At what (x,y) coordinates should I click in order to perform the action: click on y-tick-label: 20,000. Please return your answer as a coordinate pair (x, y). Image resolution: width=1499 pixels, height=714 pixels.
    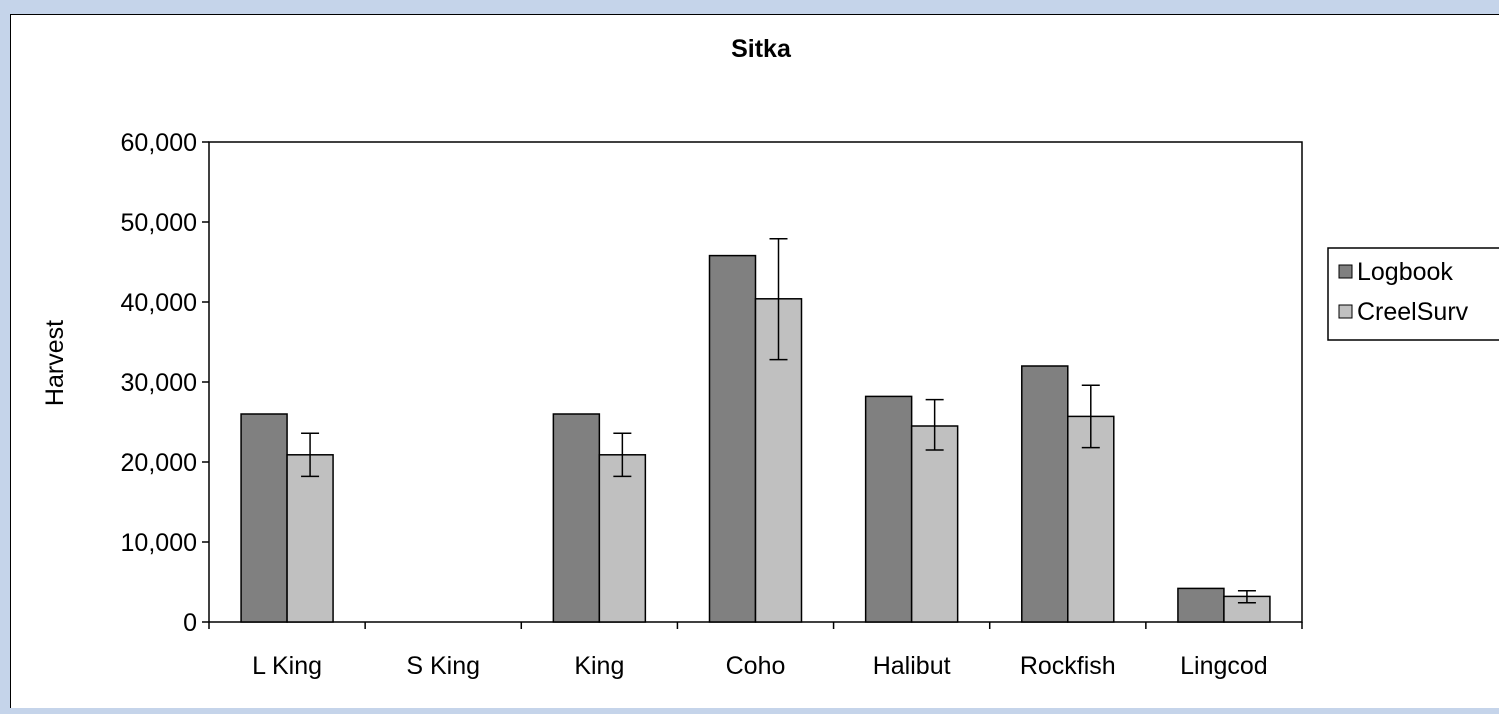
    Looking at the image, I should click on (159, 463).